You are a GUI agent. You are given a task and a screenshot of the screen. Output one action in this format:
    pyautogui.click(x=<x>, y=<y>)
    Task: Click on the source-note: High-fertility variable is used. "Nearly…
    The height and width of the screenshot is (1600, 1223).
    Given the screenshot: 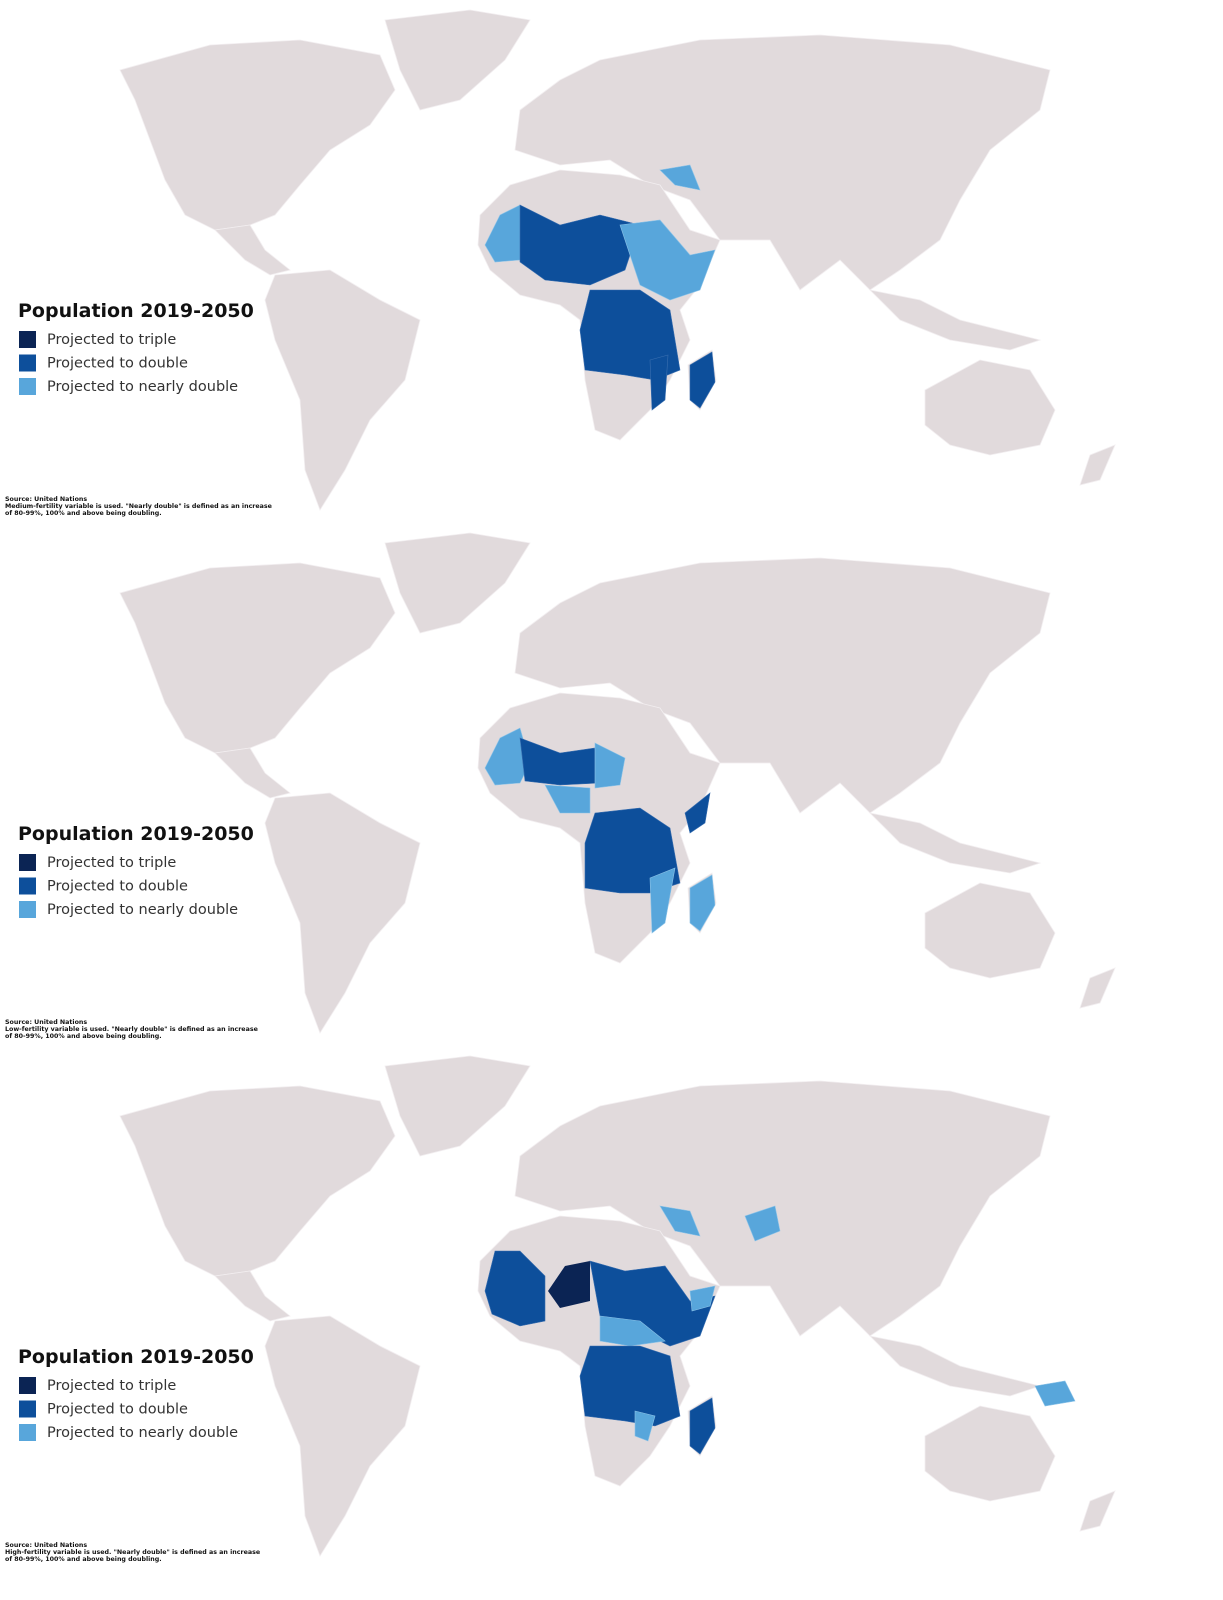 What is the action you would take?
    pyautogui.click(x=132, y=1552)
    